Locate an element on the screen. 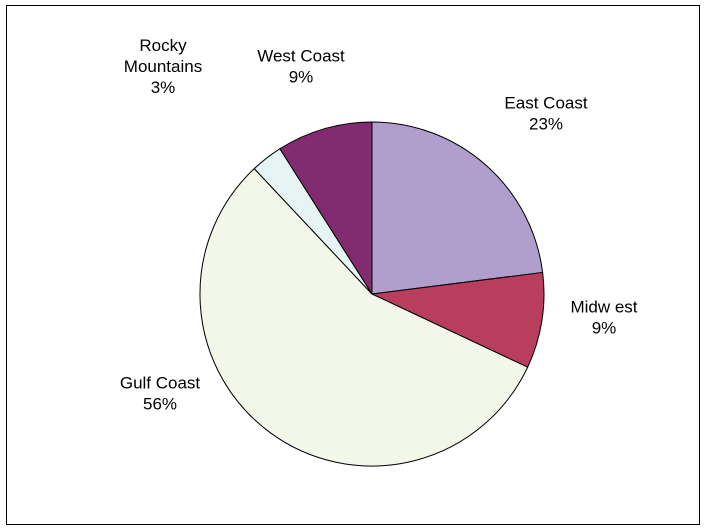 The height and width of the screenshot is (531, 706). data-label-west-coast: West Coast 9% is located at coordinates (301, 67).